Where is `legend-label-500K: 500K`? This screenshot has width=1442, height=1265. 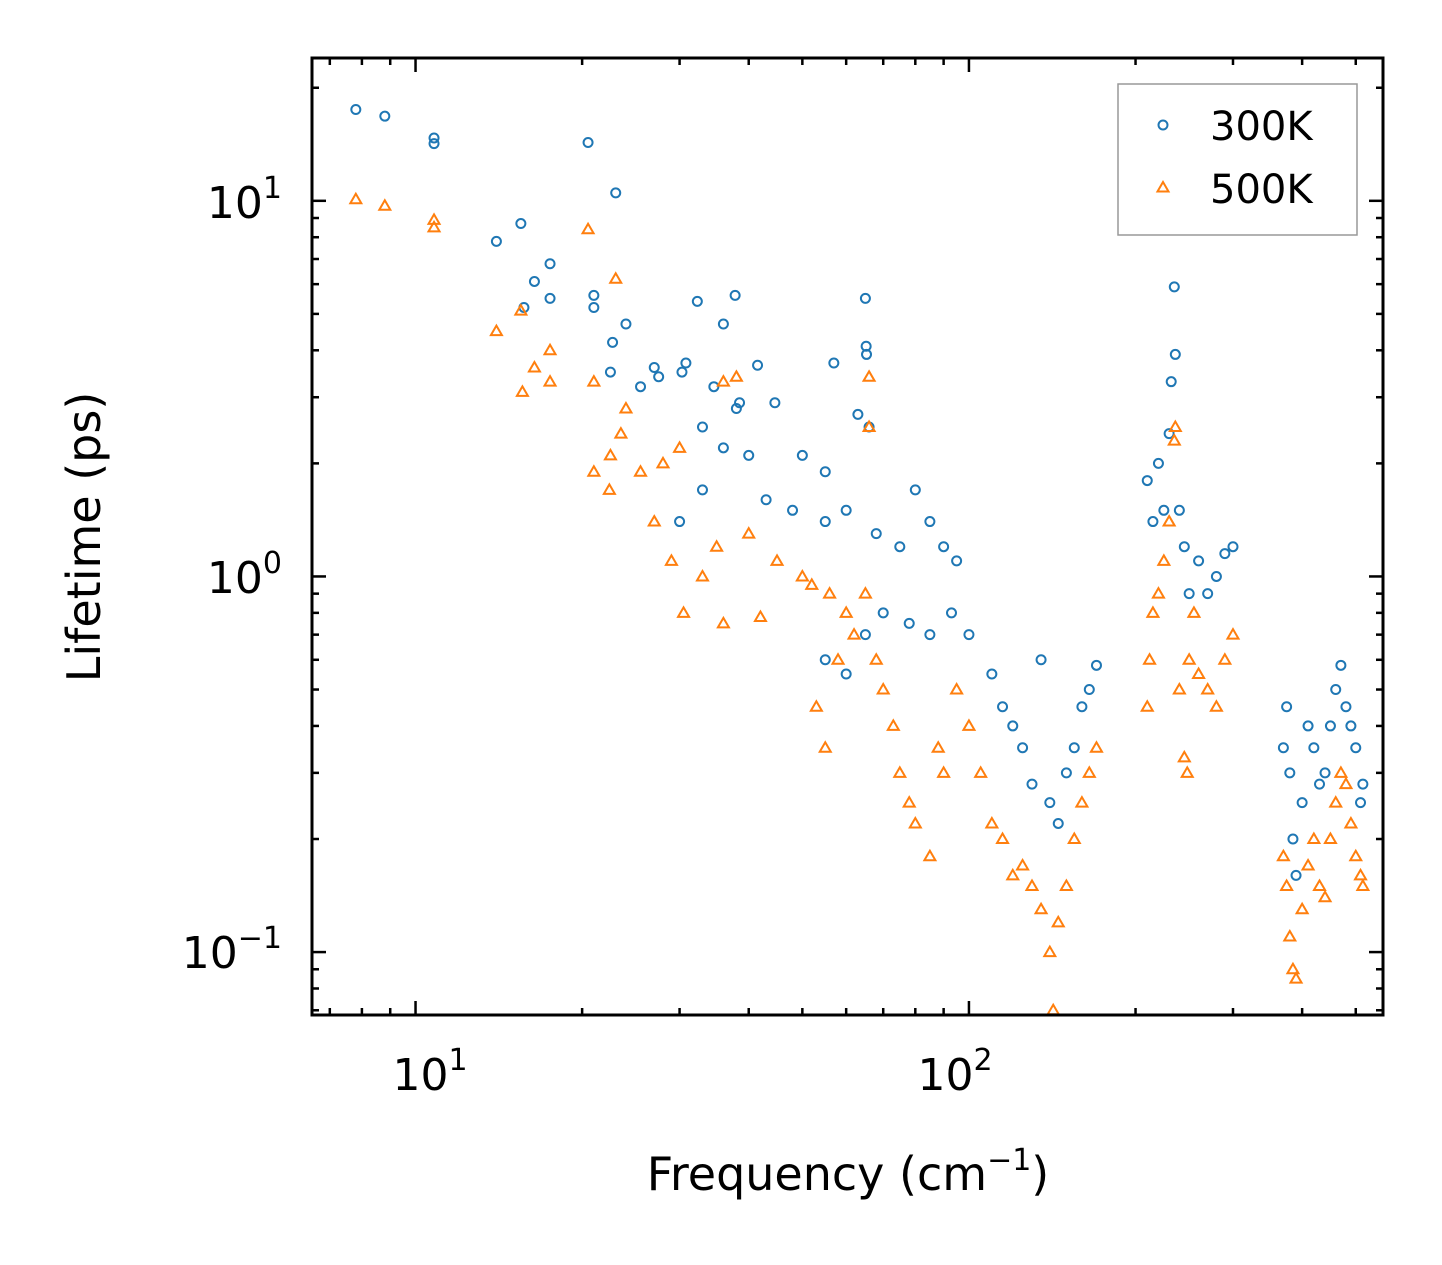
legend-label-500K: 500K is located at coordinates (1262, 190).